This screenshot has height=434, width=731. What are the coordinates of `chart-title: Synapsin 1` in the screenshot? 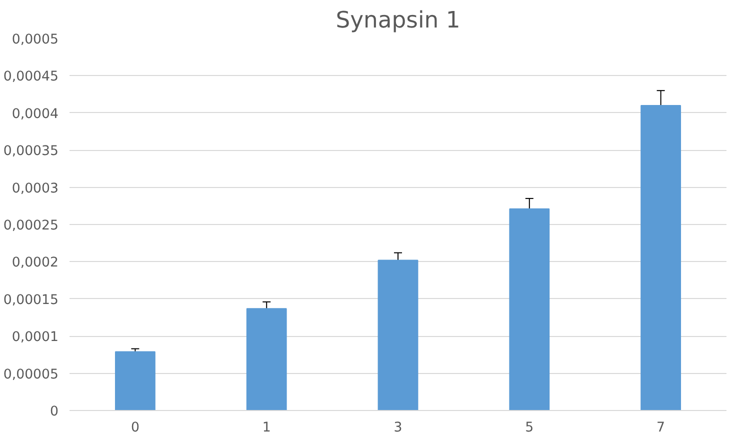 It's located at (398, 21).